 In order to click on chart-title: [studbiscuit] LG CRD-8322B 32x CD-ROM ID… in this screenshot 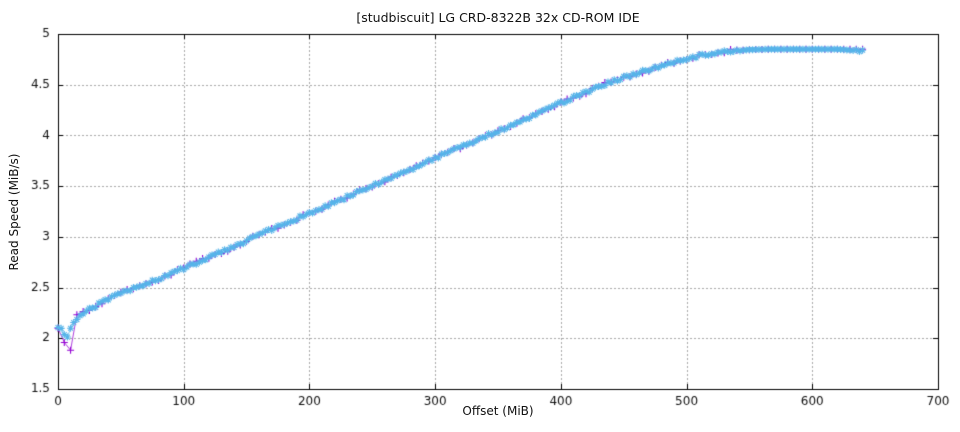, I will do `click(498, 17)`.